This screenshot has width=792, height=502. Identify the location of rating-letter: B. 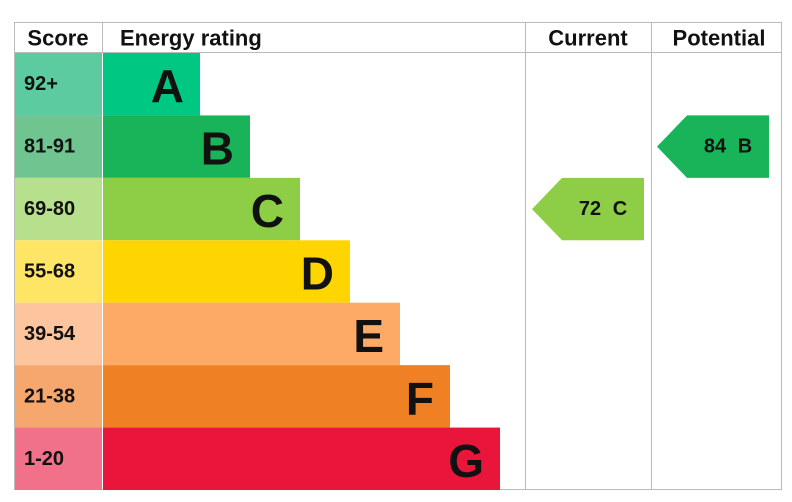
(217, 149).